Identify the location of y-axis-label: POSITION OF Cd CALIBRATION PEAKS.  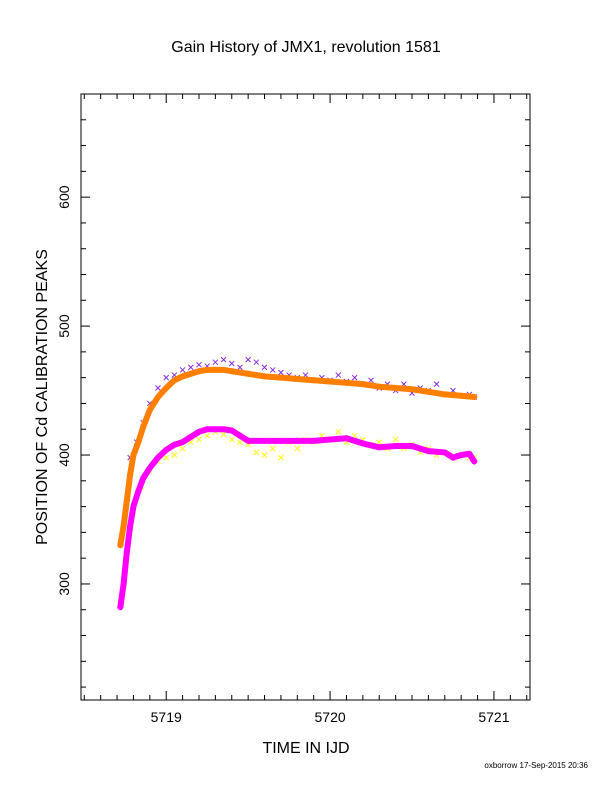
(42, 397).